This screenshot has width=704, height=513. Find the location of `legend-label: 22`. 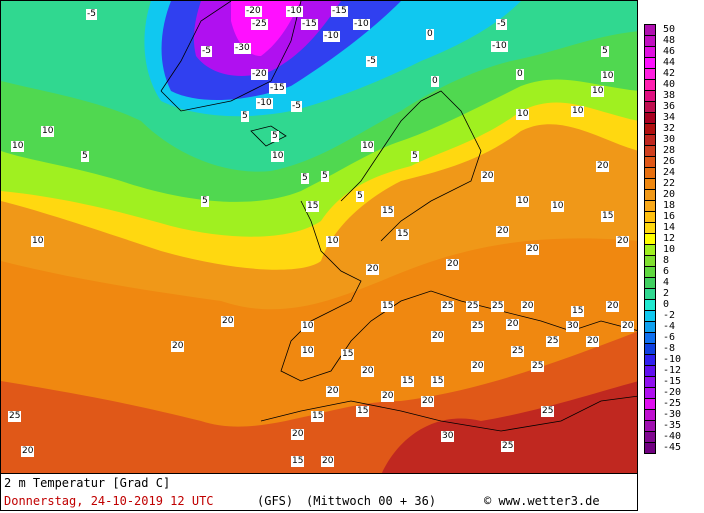

legend-label: 22 is located at coordinates (669, 183).